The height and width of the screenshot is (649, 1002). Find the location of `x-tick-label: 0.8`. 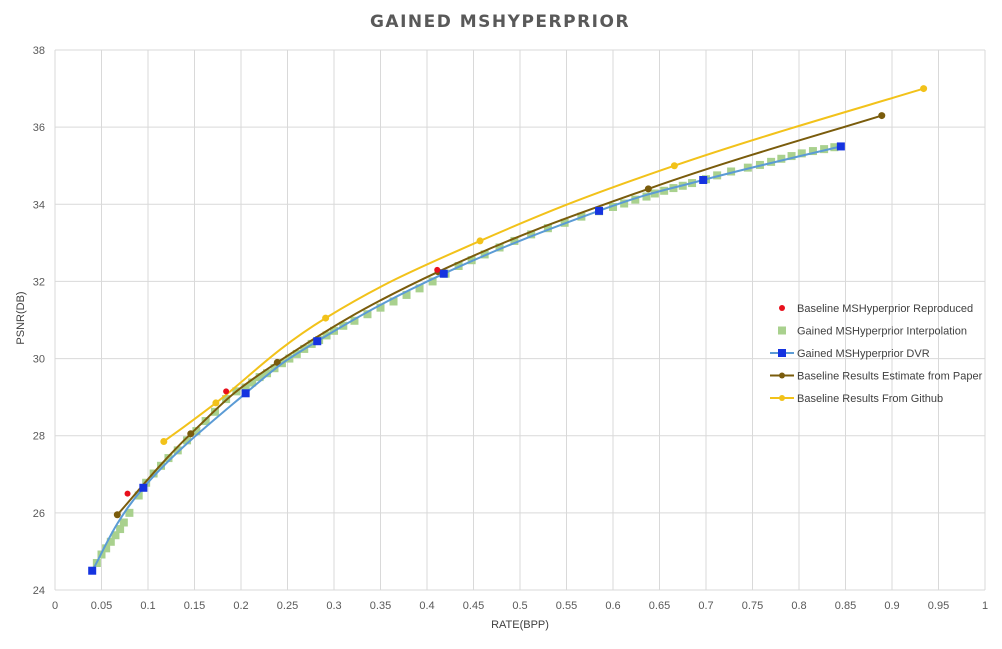

x-tick-label: 0.8 is located at coordinates (798, 606).